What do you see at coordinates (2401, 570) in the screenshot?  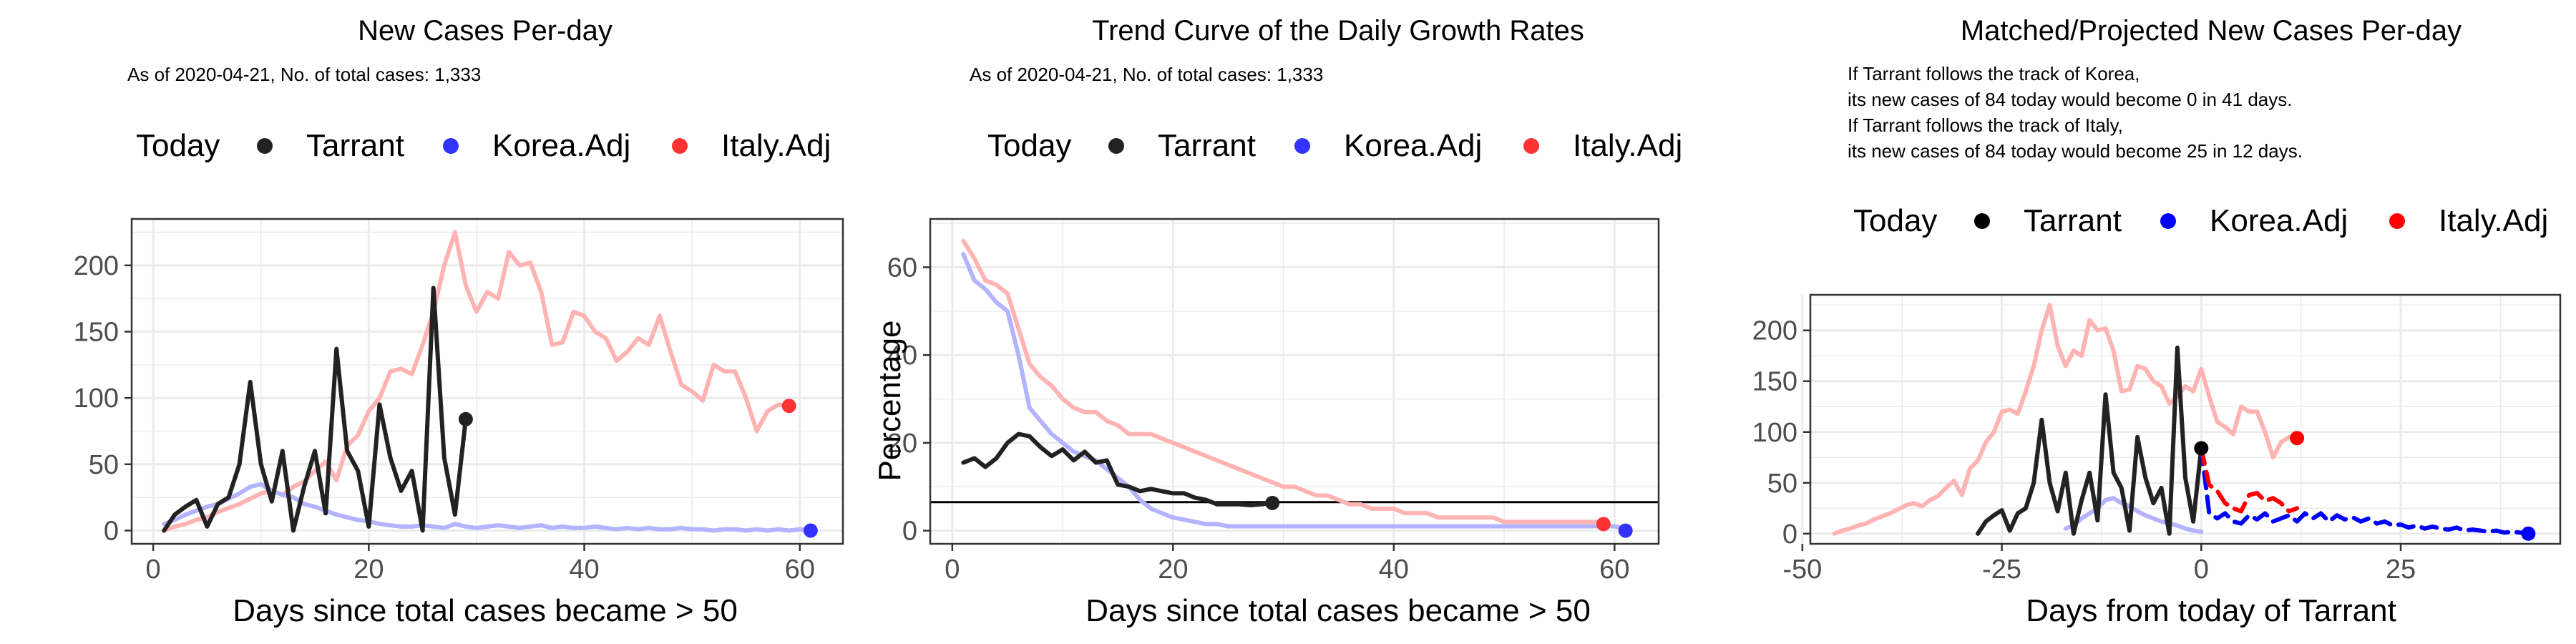 I see `x-tick-label: 25` at bounding box center [2401, 570].